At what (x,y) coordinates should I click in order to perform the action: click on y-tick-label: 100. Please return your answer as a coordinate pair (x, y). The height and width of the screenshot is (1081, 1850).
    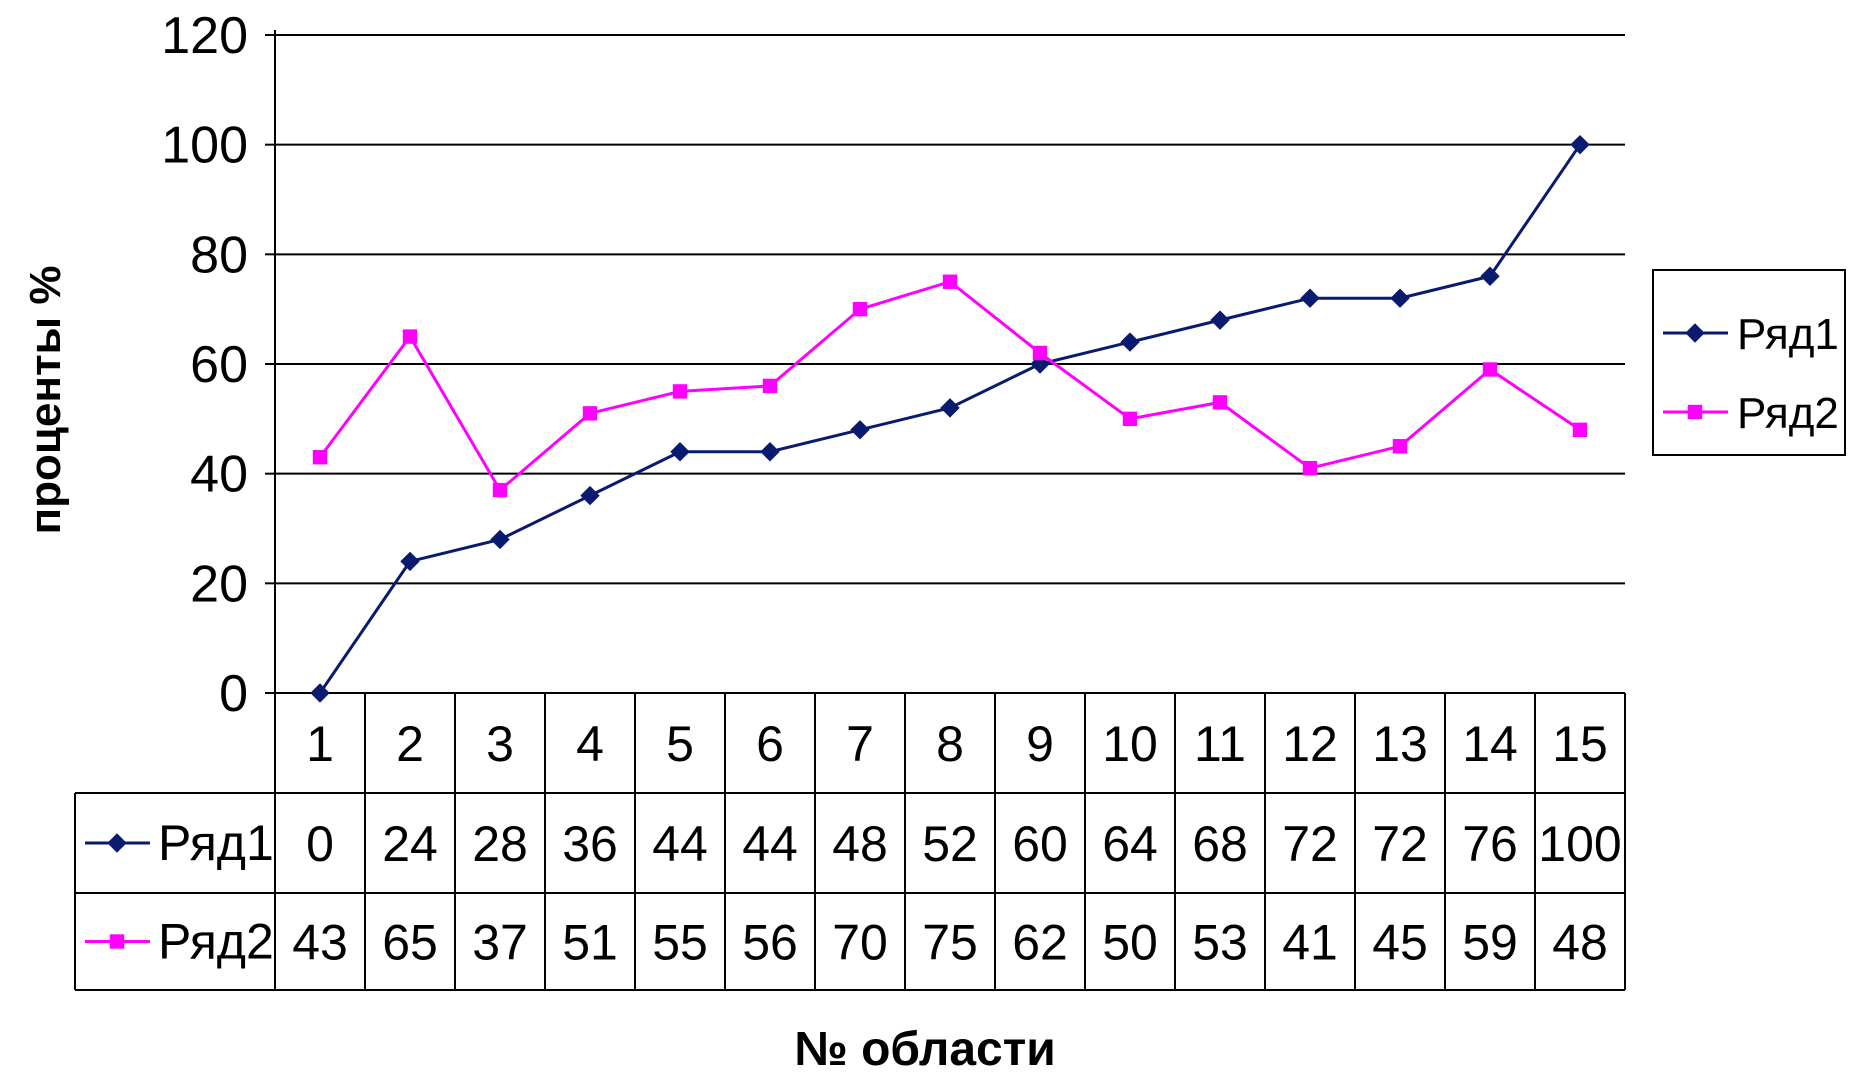
    Looking at the image, I should click on (204, 146).